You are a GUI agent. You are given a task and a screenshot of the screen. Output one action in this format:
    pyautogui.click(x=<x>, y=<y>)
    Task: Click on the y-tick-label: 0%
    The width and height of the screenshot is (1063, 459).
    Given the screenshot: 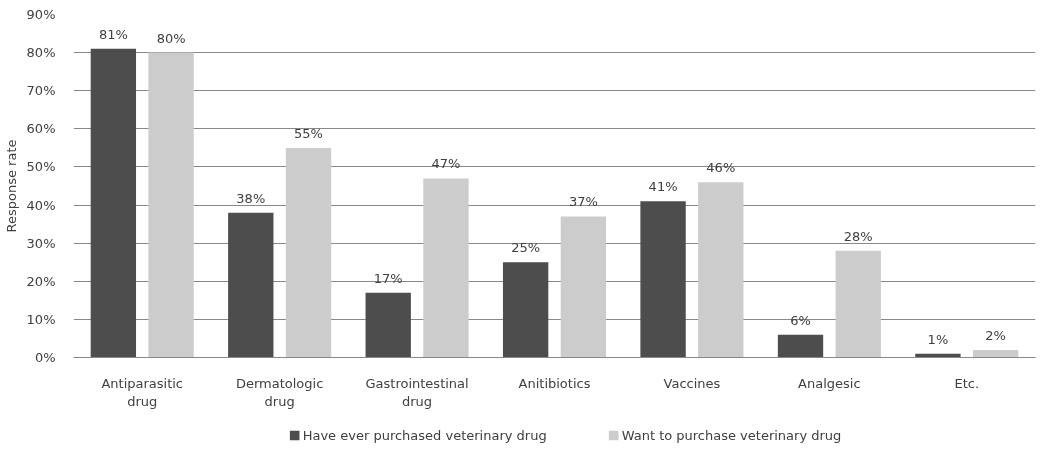 What is the action you would take?
    pyautogui.click(x=45, y=357)
    